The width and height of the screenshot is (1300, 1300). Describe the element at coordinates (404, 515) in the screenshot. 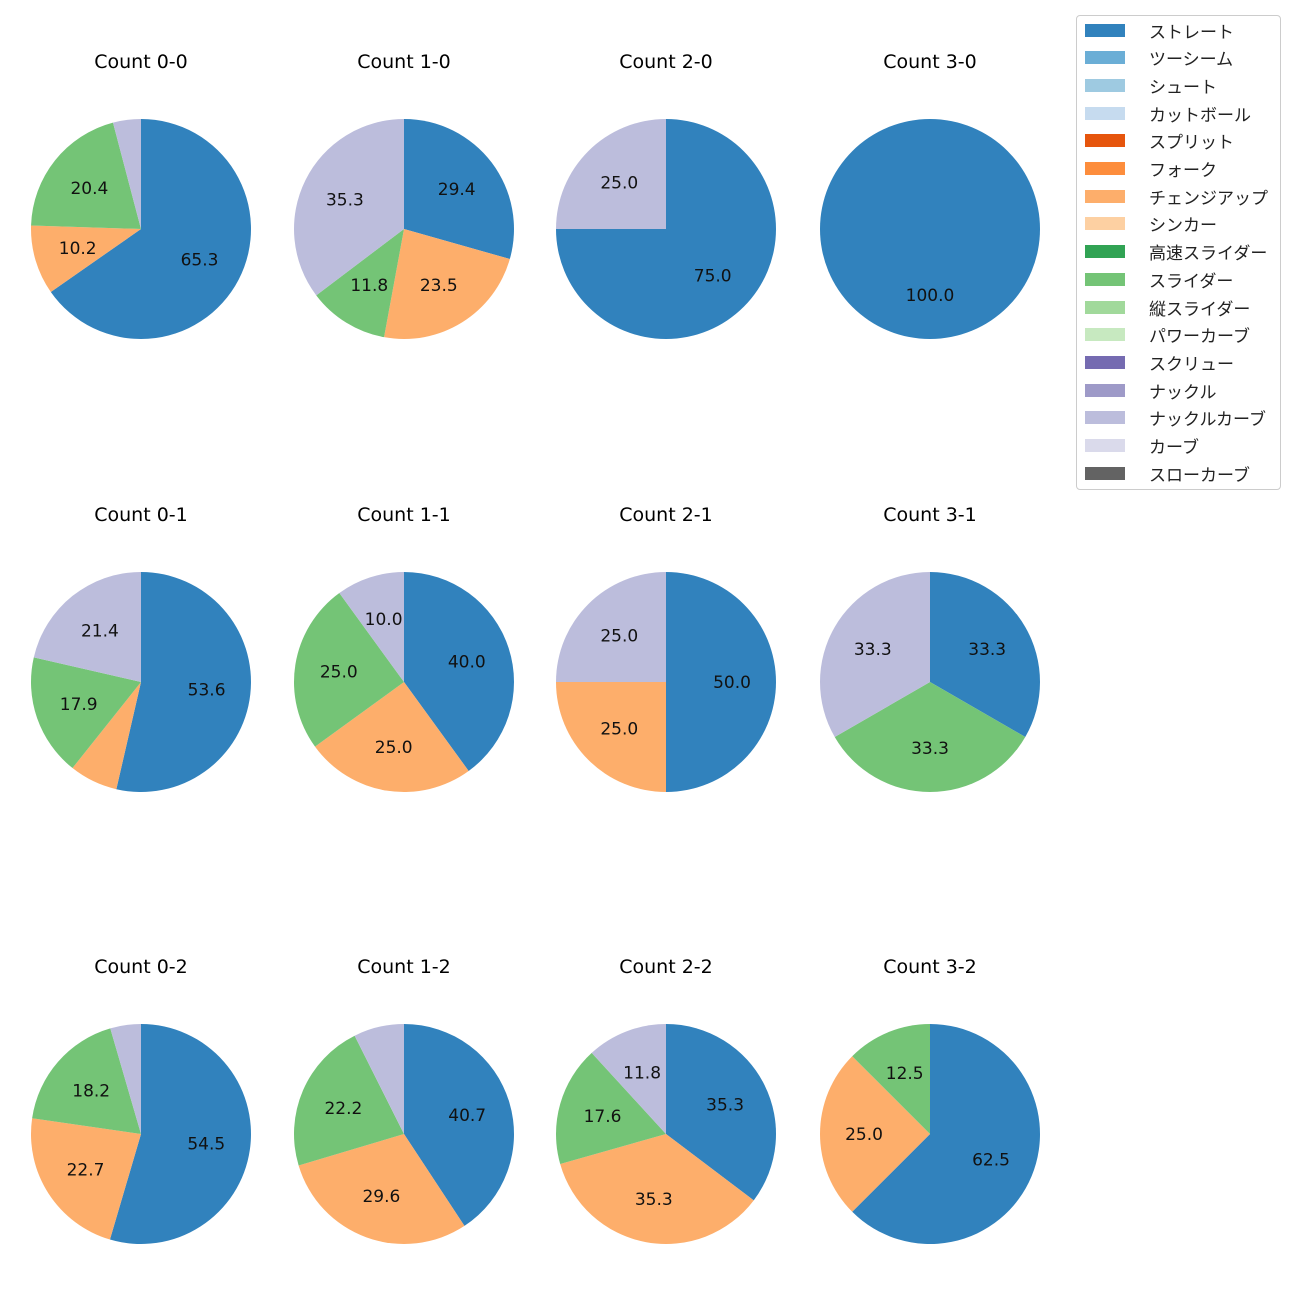

I see `pie-title: Count 1-1` at that location.